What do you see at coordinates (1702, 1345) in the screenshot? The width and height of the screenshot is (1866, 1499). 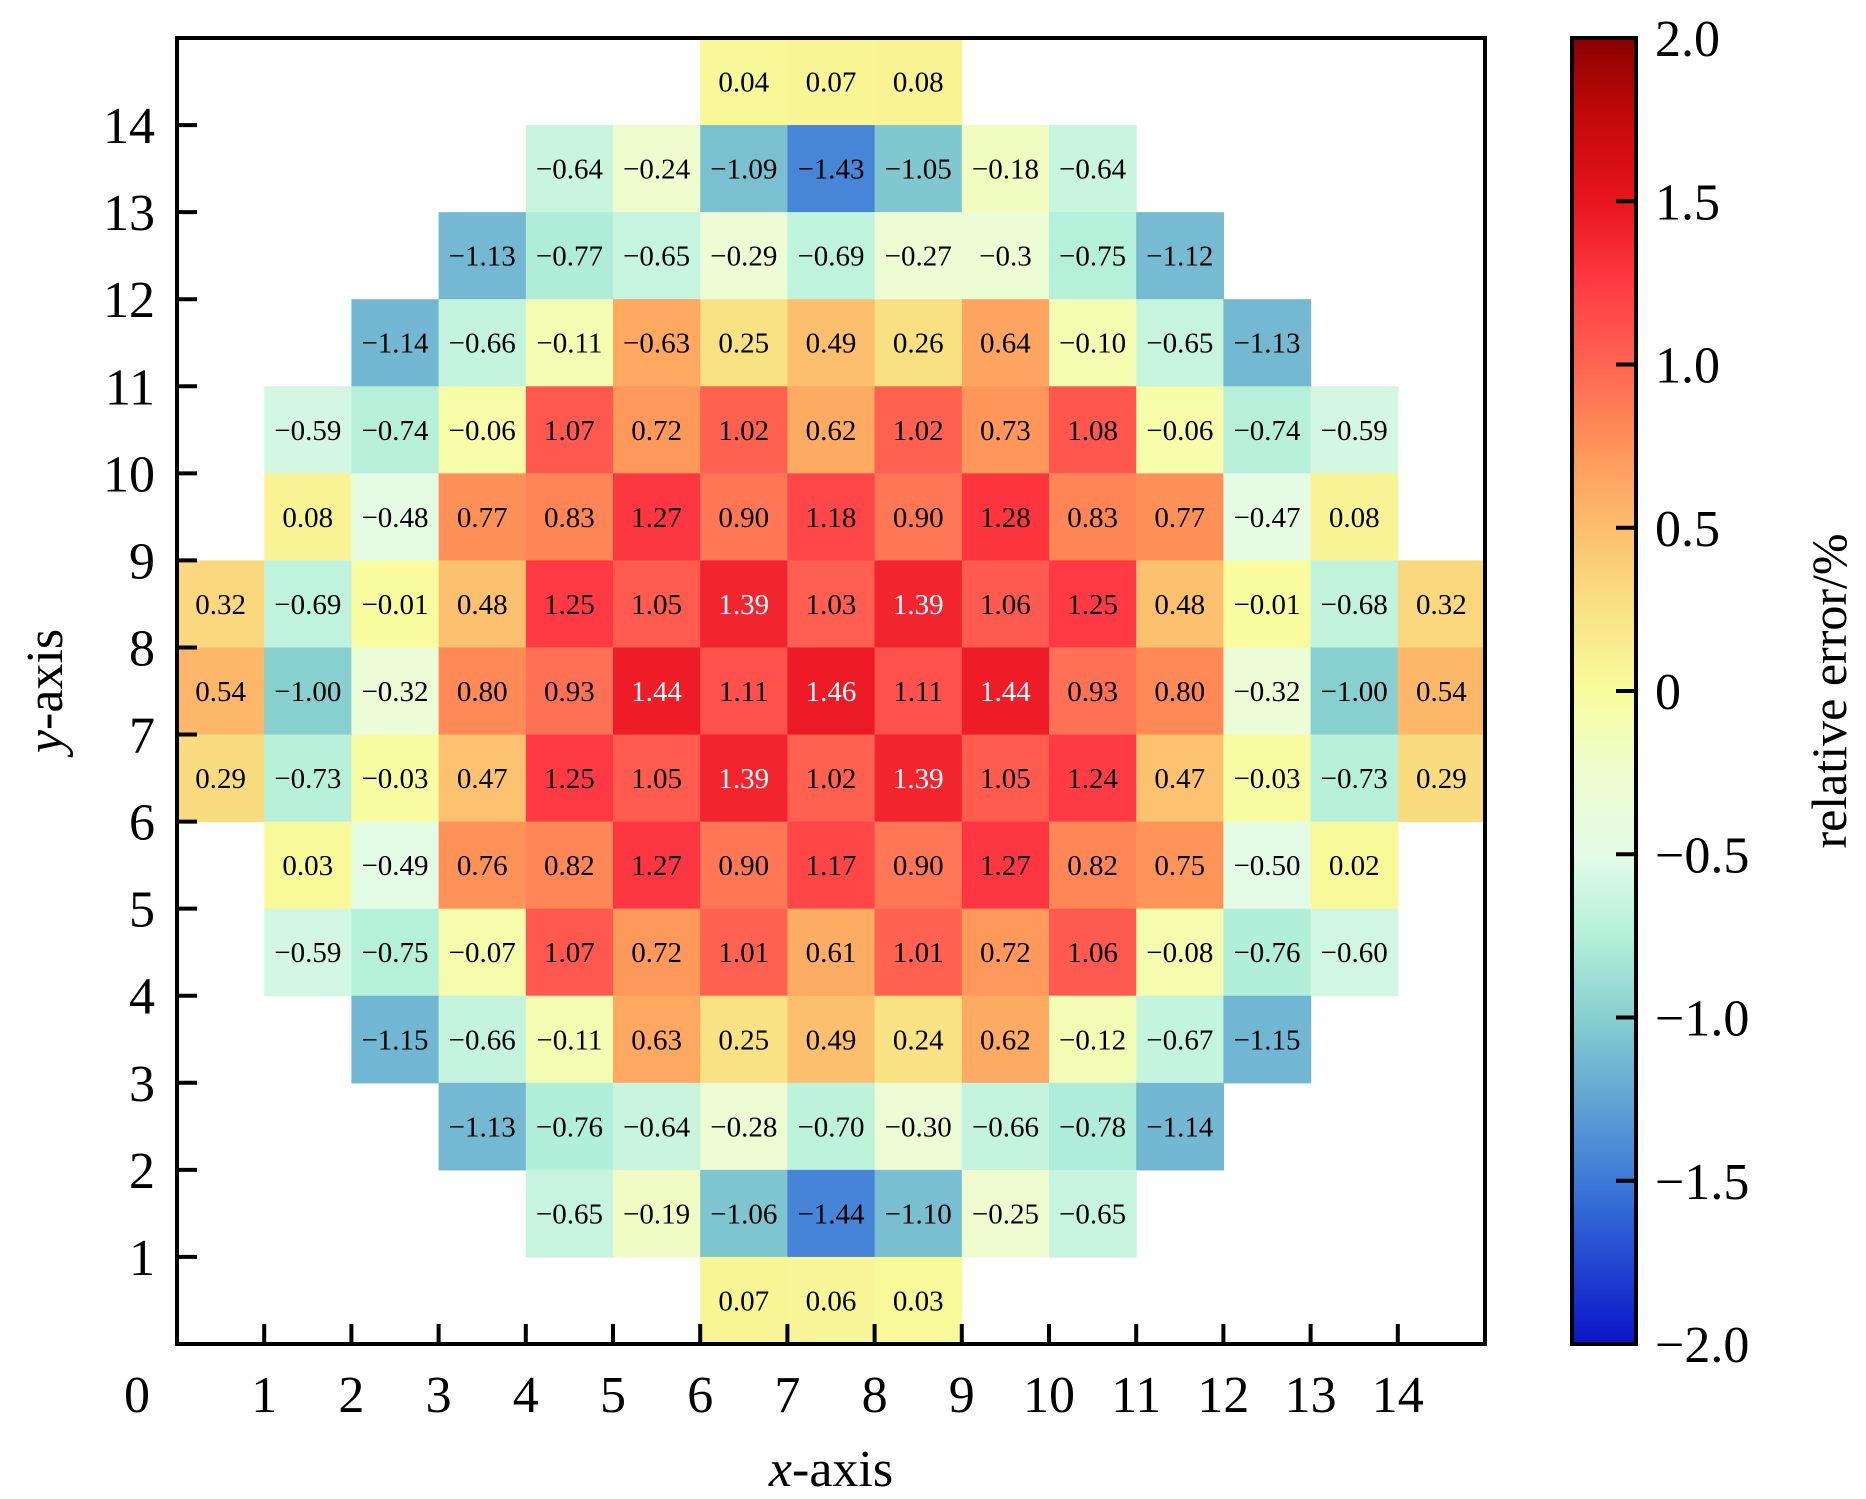 I see `colorbar-tick-label: −2.0` at bounding box center [1702, 1345].